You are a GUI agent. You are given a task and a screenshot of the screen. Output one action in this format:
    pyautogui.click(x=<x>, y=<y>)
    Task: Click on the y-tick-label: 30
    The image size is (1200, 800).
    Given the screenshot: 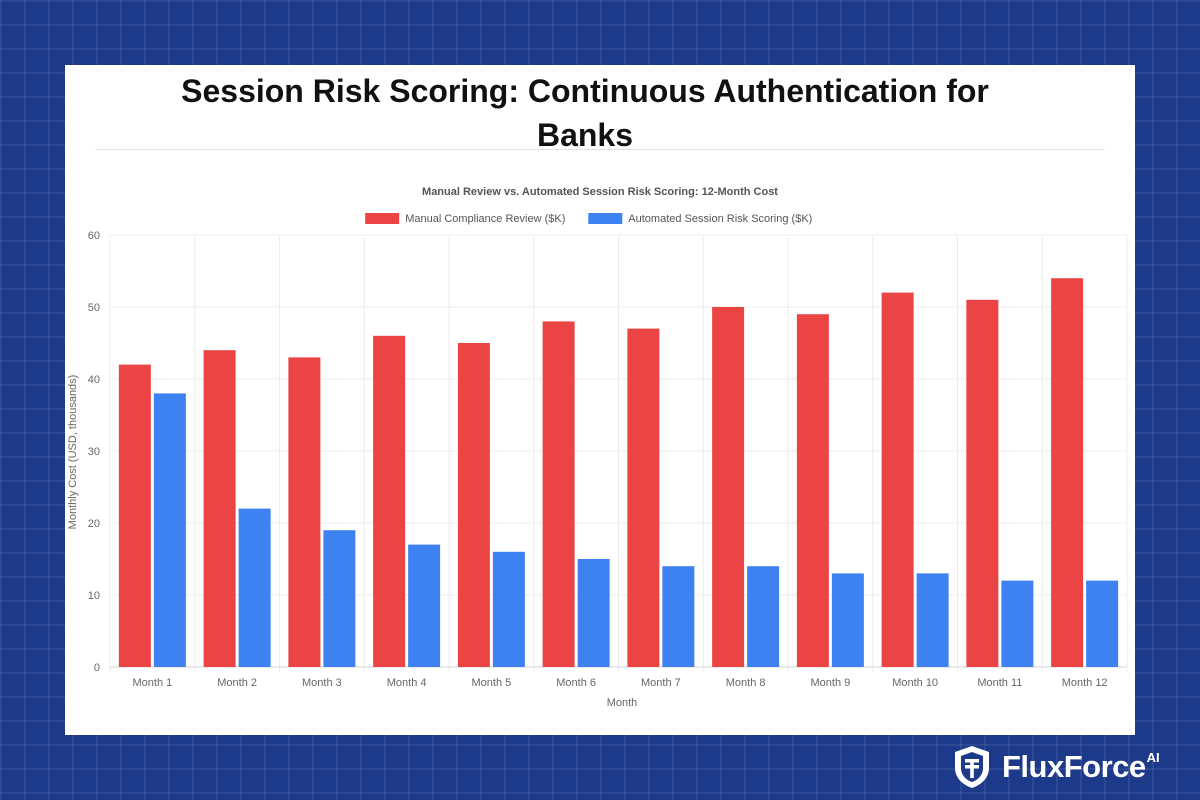 What is the action you would take?
    pyautogui.click(x=94, y=452)
    